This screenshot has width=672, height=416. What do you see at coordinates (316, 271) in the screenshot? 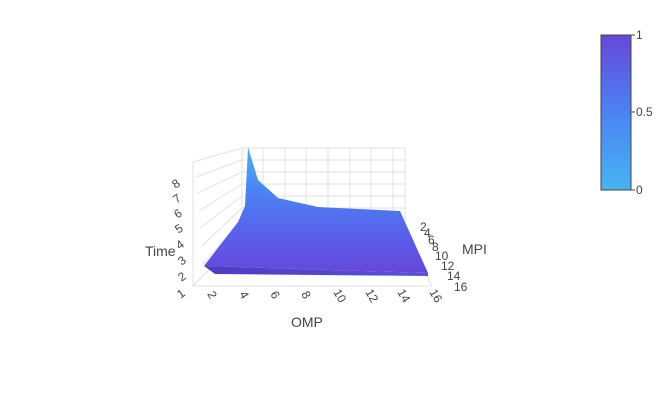
I see `surface-front-skirt` at bounding box center [316, 271].